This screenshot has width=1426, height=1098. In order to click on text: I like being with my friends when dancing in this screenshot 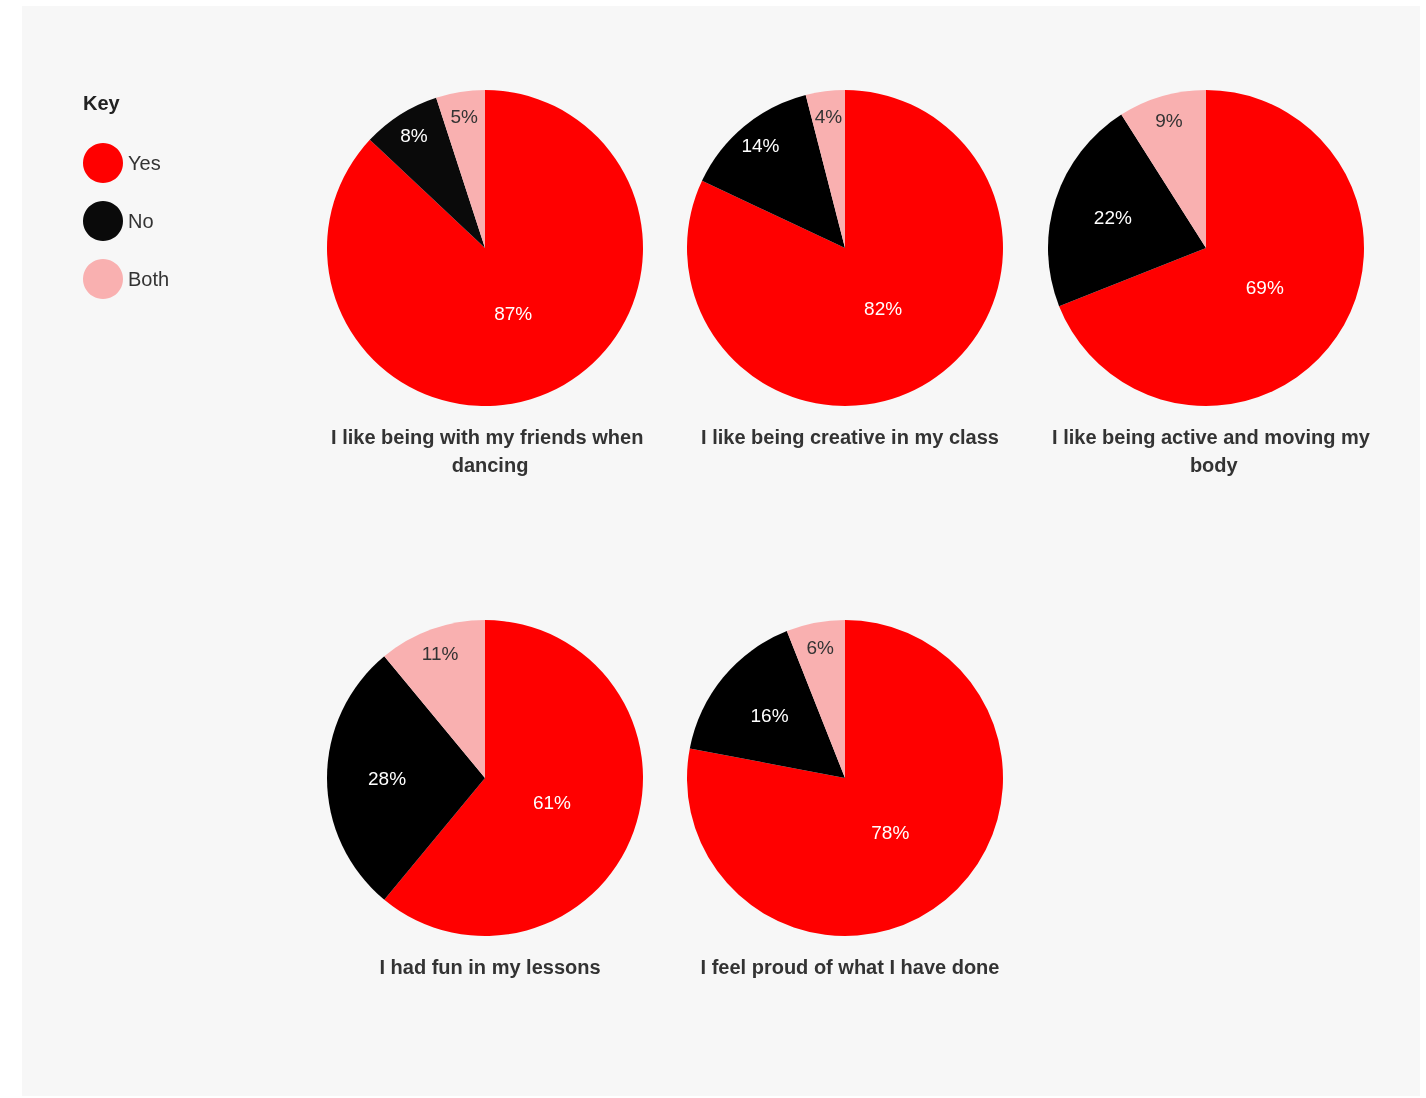, I will do `click(490, 451)`.